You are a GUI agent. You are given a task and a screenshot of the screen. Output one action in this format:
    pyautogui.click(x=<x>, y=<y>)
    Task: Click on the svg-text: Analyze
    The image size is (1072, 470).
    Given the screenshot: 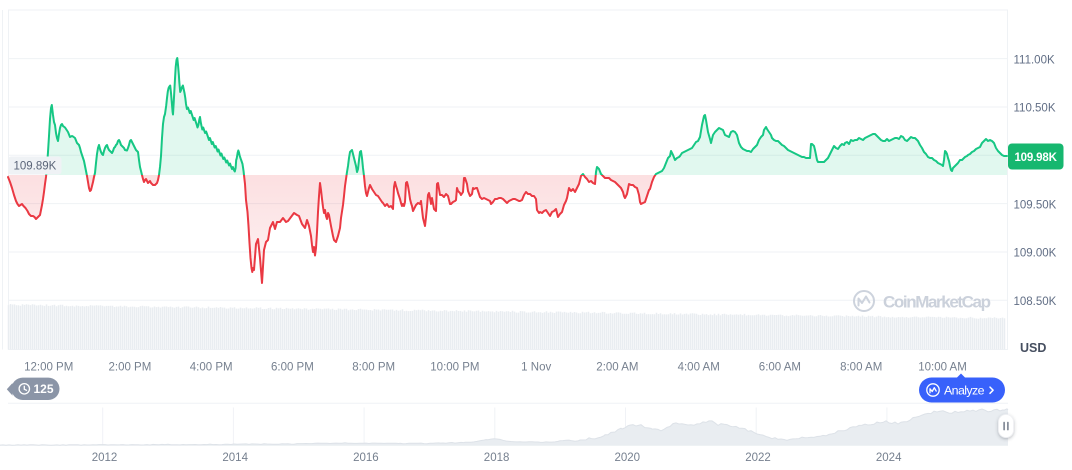 What is the action you would take?
    pyautogui.click(x=964, y=390)
    